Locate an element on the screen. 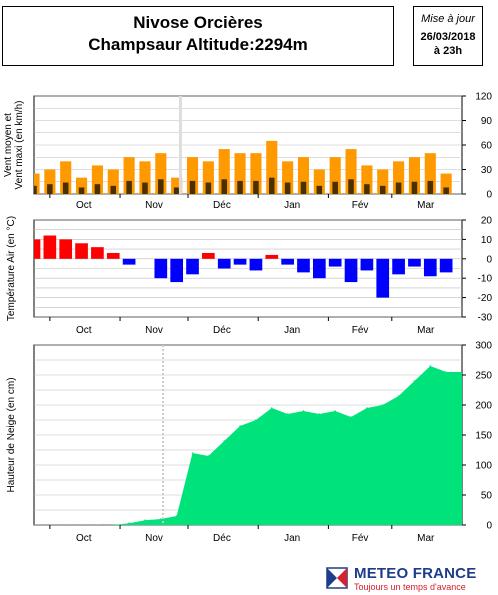 This screenshot has height=595, width=498. y-axis-label-line: Température Air (en °C) is located at coordinates (11, 268).